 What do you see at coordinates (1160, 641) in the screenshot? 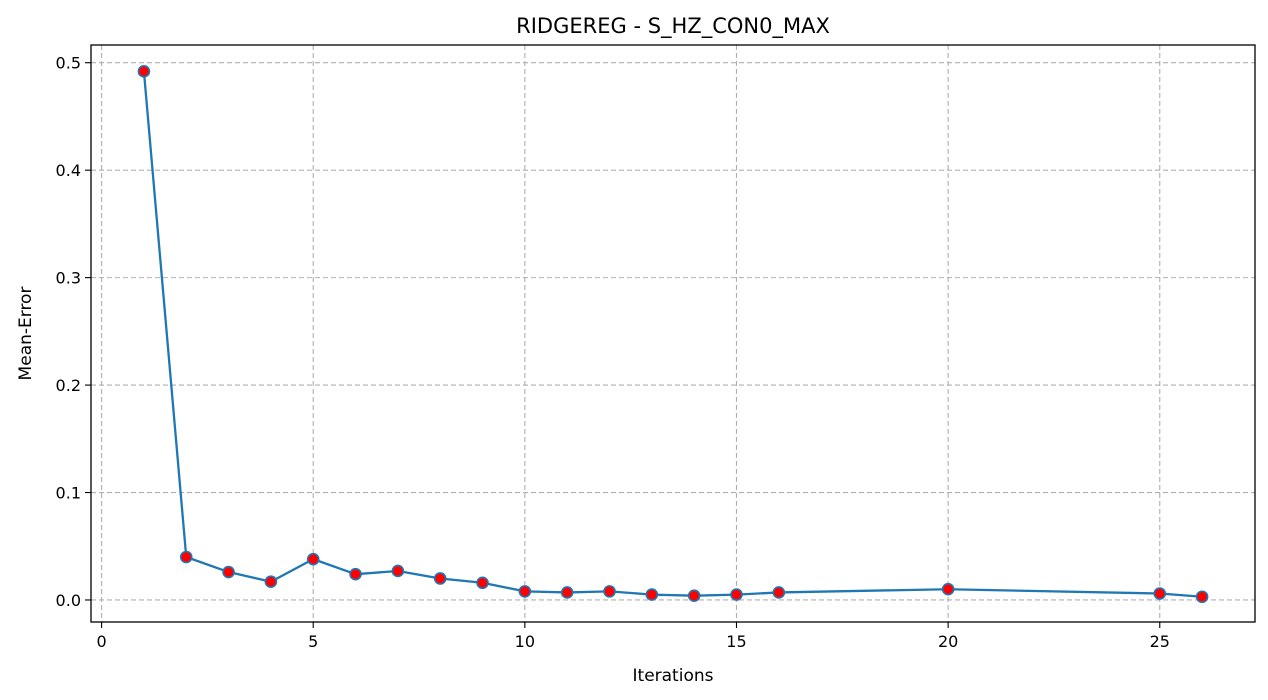
I see `x-tick-label: 25` at bounding box center [1160, 641].